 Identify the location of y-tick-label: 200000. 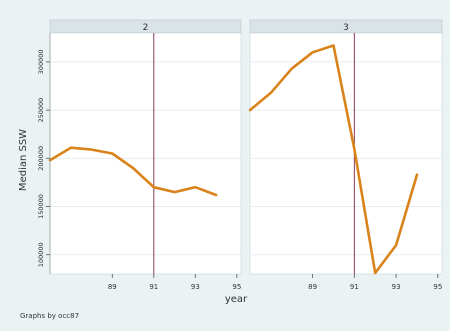
(41, 158).